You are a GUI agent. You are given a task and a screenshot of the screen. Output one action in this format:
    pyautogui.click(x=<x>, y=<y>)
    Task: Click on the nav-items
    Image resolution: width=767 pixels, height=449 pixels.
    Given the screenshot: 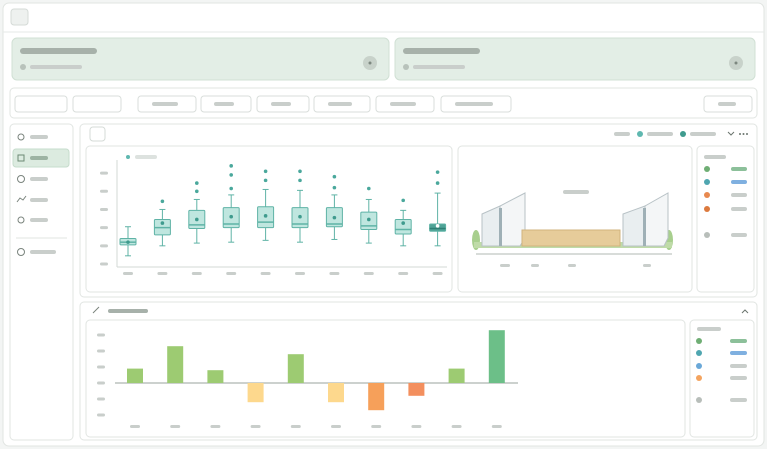 What is the action you would take?
    pyautogui.click(x=41, y=194)
    